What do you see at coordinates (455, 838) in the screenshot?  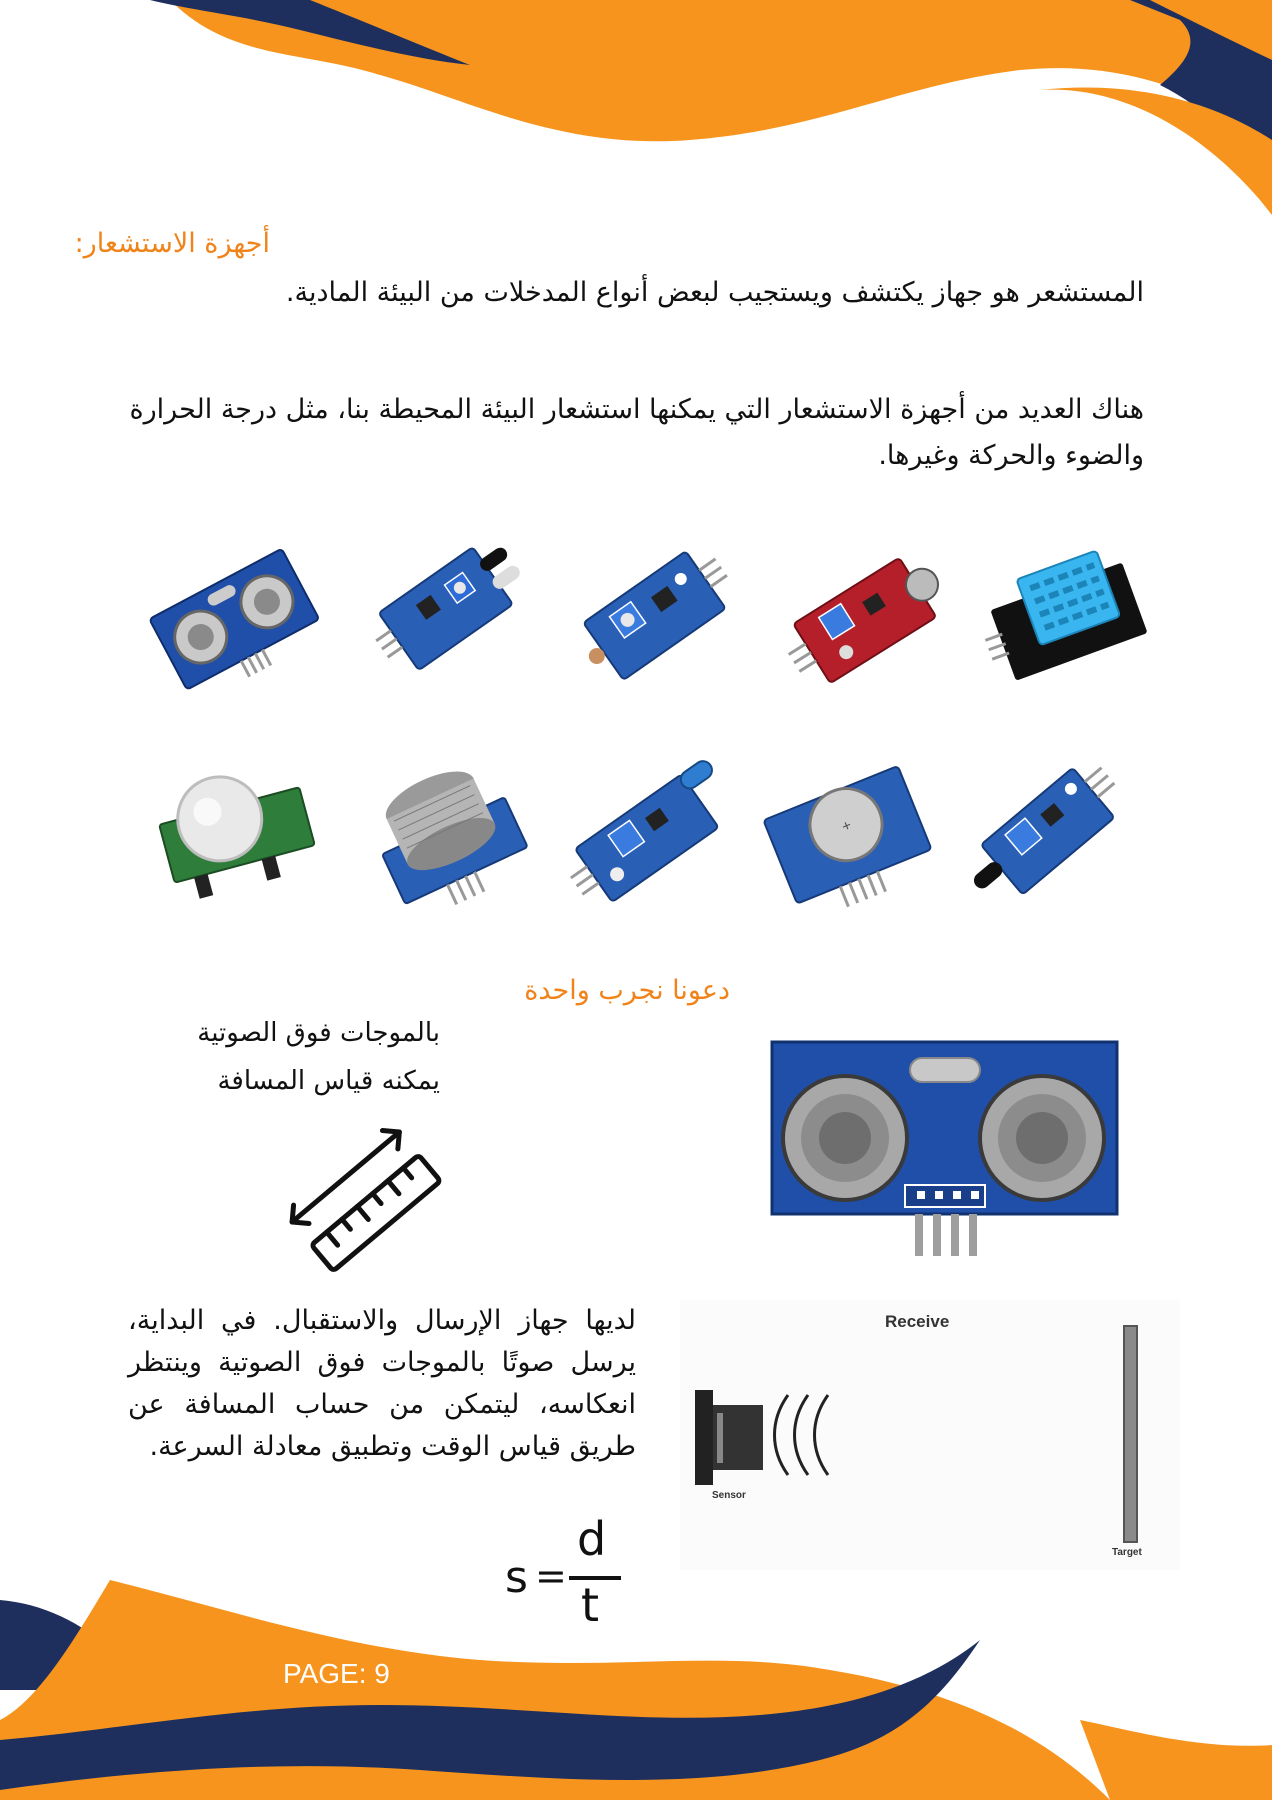 I see `gas-sensor-image` at bounding box center [455, 838].